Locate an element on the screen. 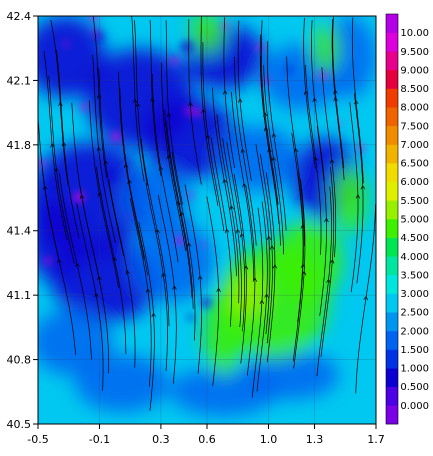 The height and width of the screenshot is (456, 433). x-tick-label: 0.3 is located at coordinates (161, 439).